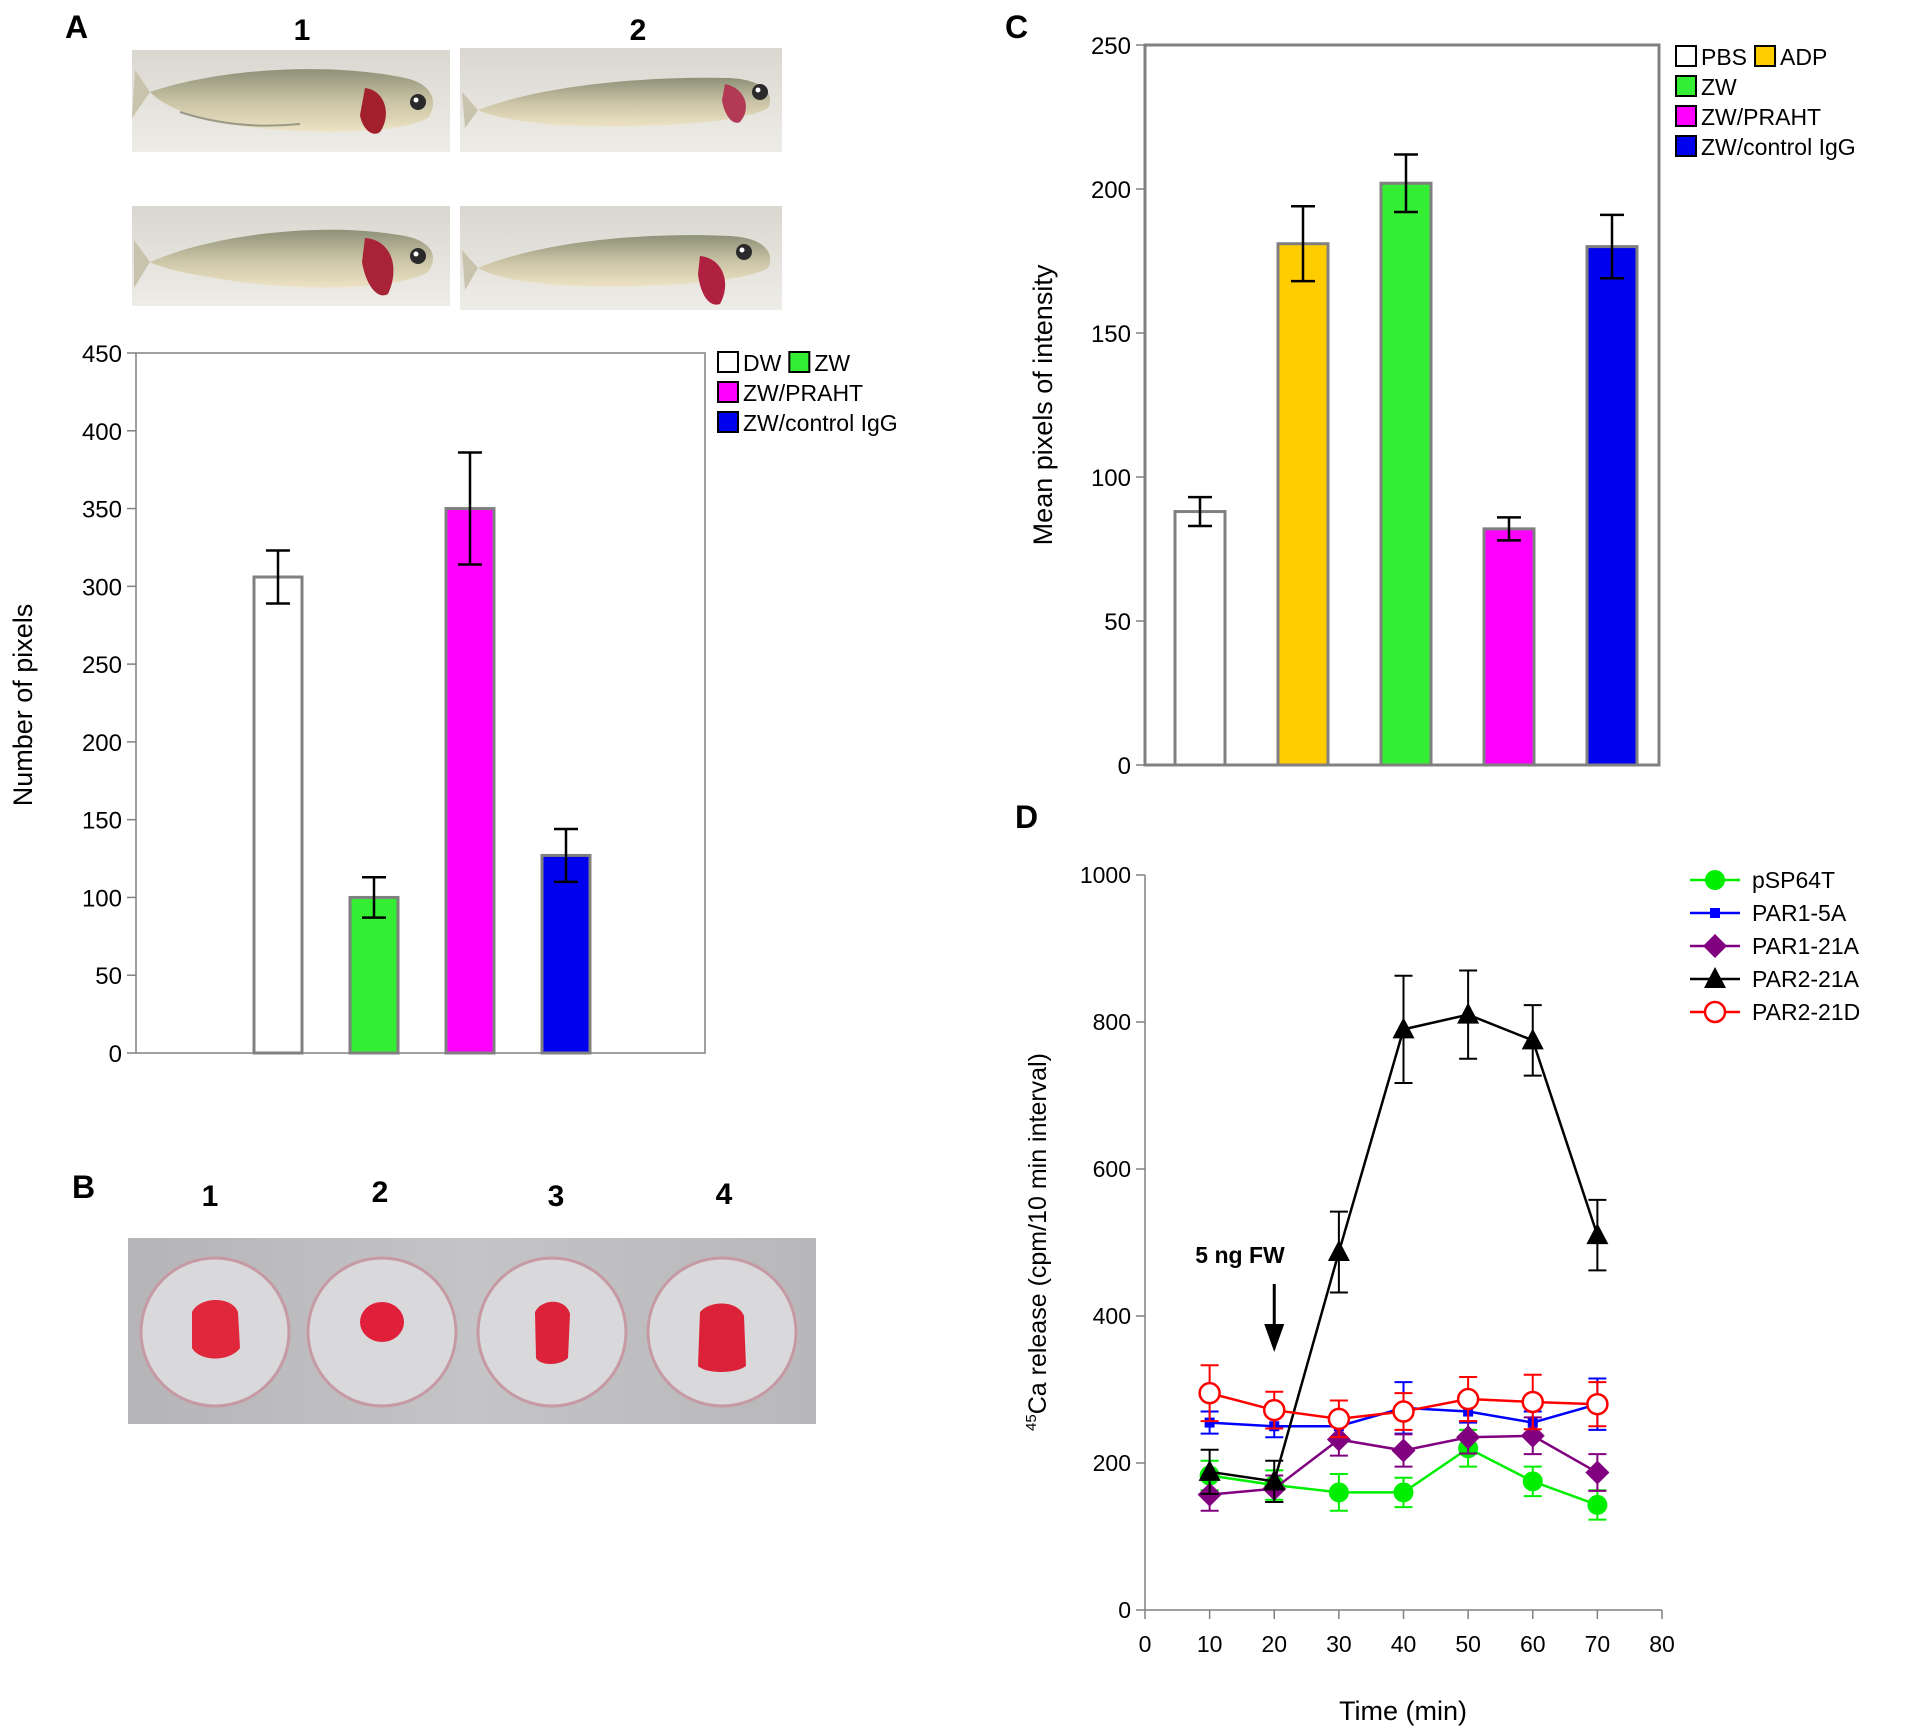 The height and width of the screenshot is (1736, 1910). What do you see at coordinates (1043, 404) in the screenshot?
I see `chart-c-y-axis-label: Mean pixels of intensity` at bounding box center [1043, 404].